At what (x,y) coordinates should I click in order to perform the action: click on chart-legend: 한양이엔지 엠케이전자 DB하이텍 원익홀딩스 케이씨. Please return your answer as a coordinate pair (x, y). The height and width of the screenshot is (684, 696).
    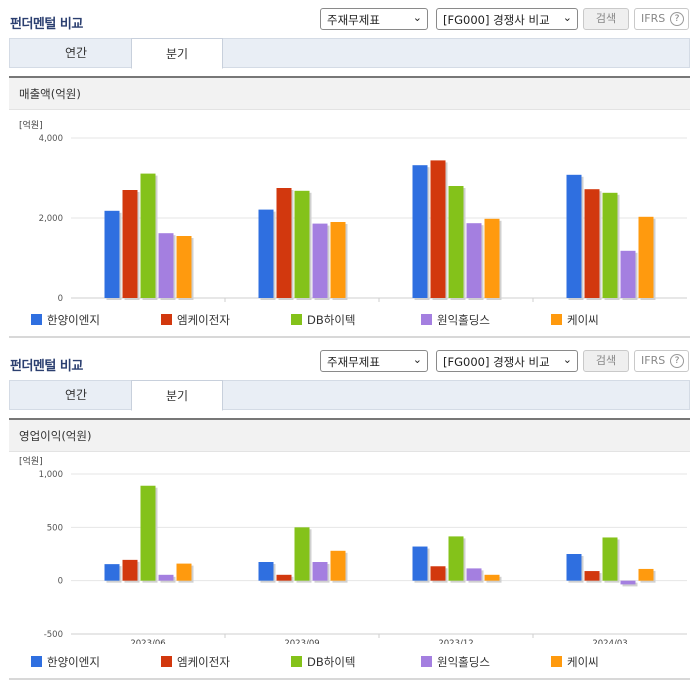
    Looking at the image, I should click on (349, 662).